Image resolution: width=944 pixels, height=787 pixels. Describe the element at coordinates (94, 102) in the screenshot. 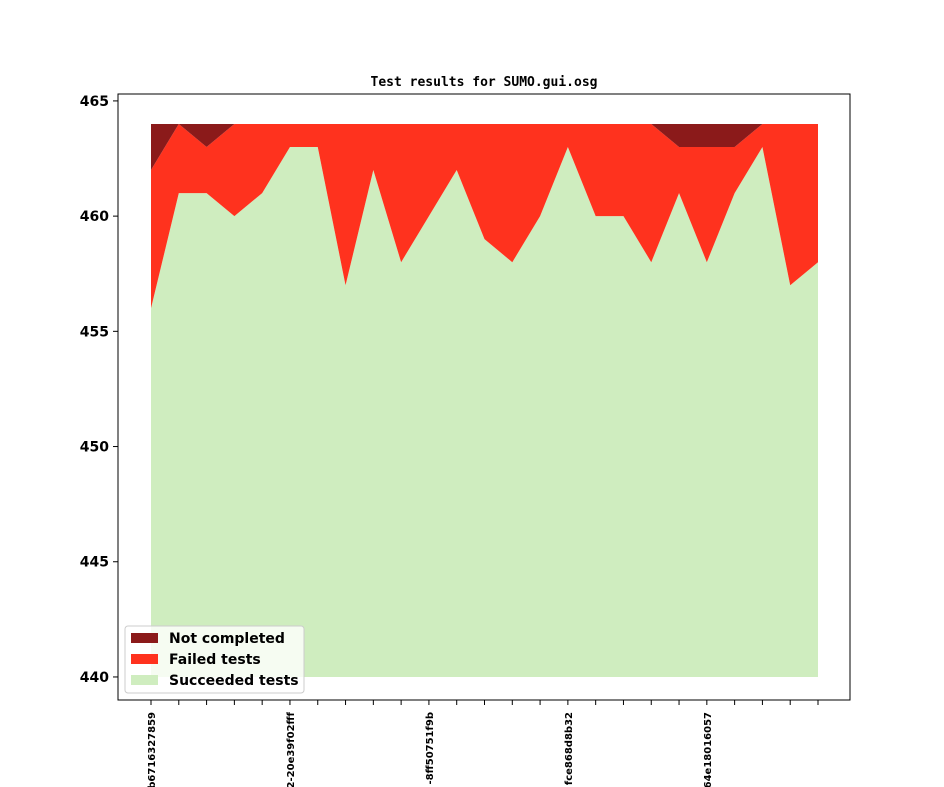

I see `y-tick-label: 465` at that location.